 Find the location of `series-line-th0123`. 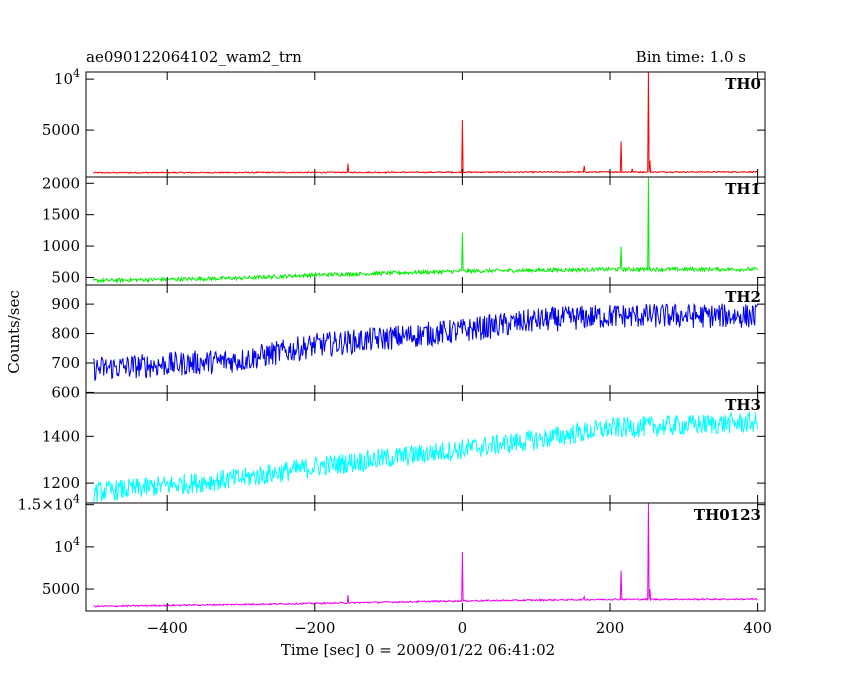

series-line-th0123 is located at coordinates (425, 555).